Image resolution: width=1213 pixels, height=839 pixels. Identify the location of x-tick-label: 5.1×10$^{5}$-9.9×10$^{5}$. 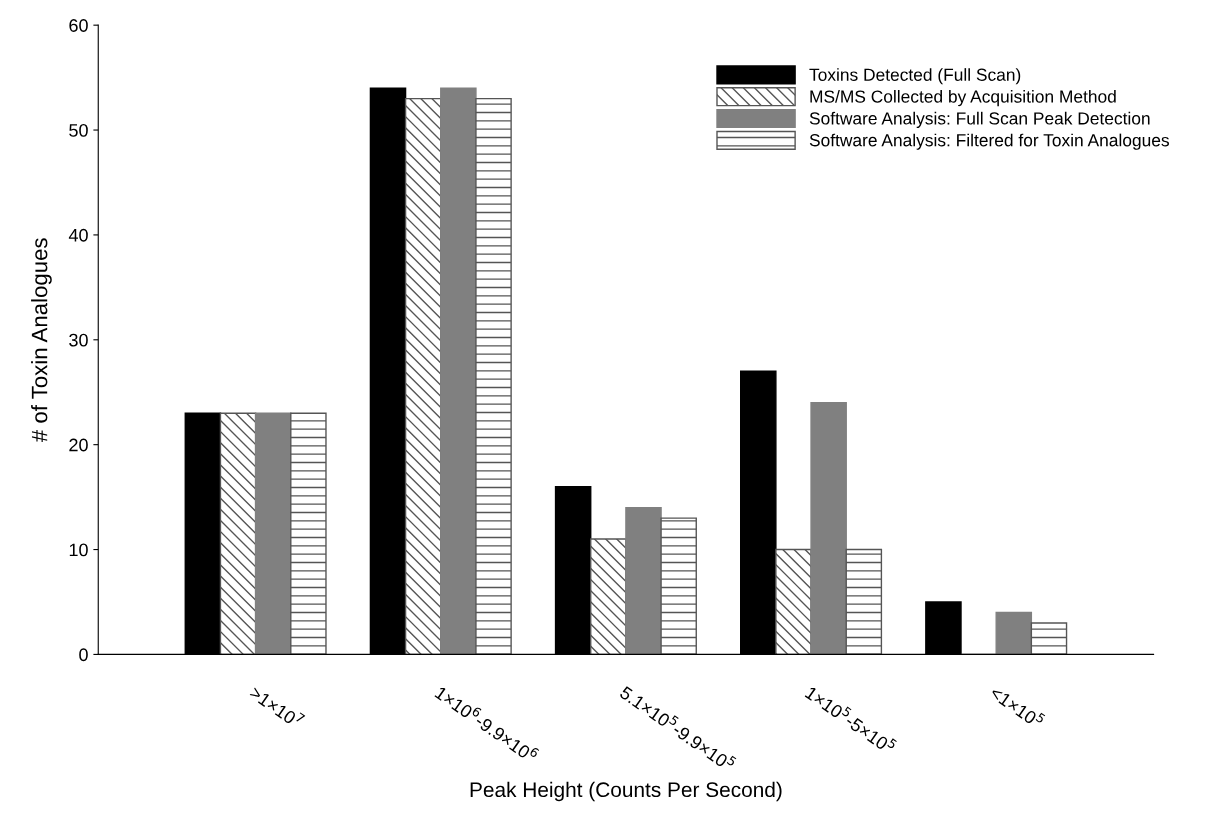
(677, 727).